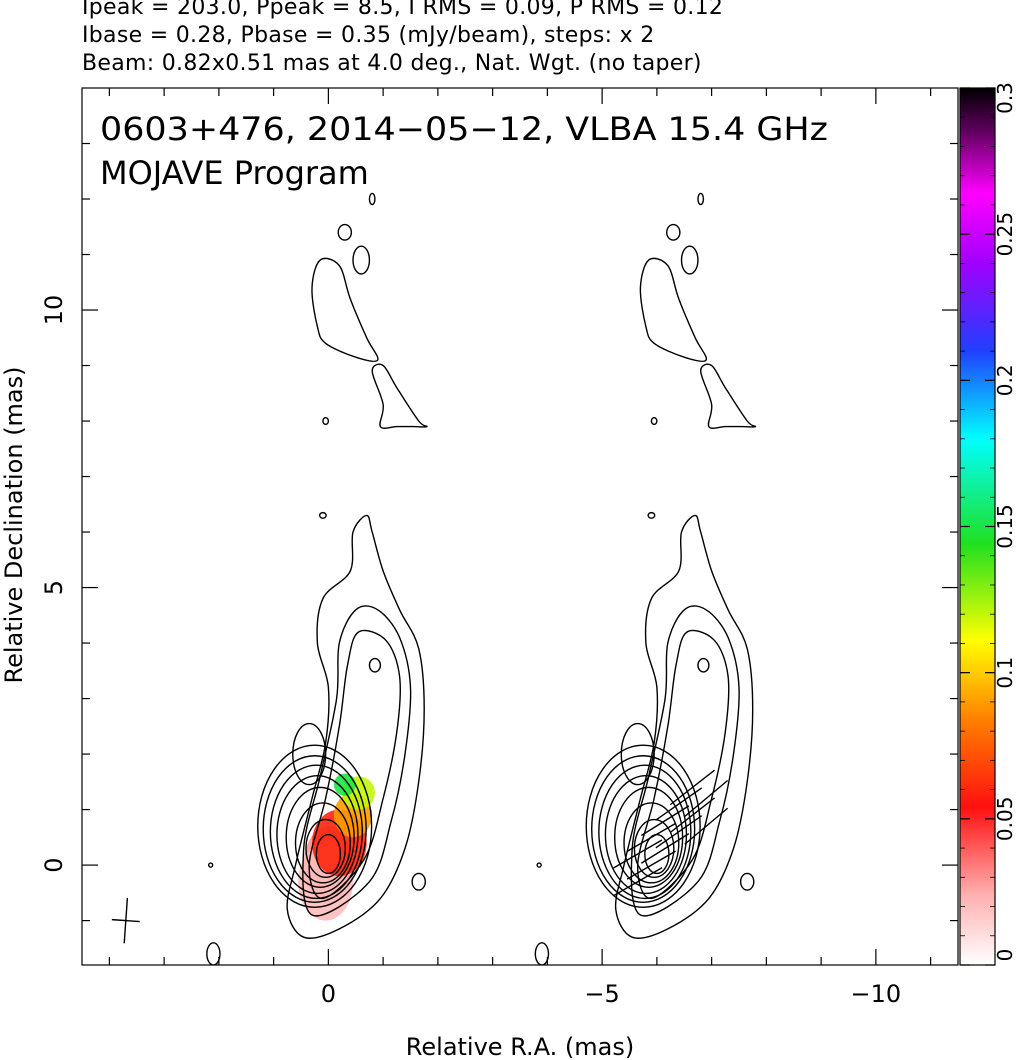 This screenshot has width=1021, height=1060. I want to click on x-tick-label: −5, so click(601, 994).